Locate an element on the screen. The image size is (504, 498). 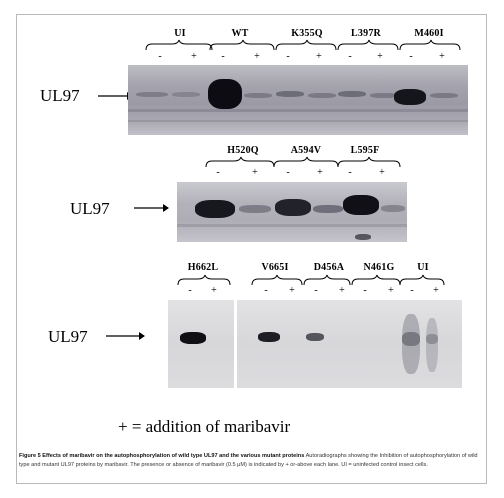
group-label-k355q: K355Q is located at coordinates (307, 33).